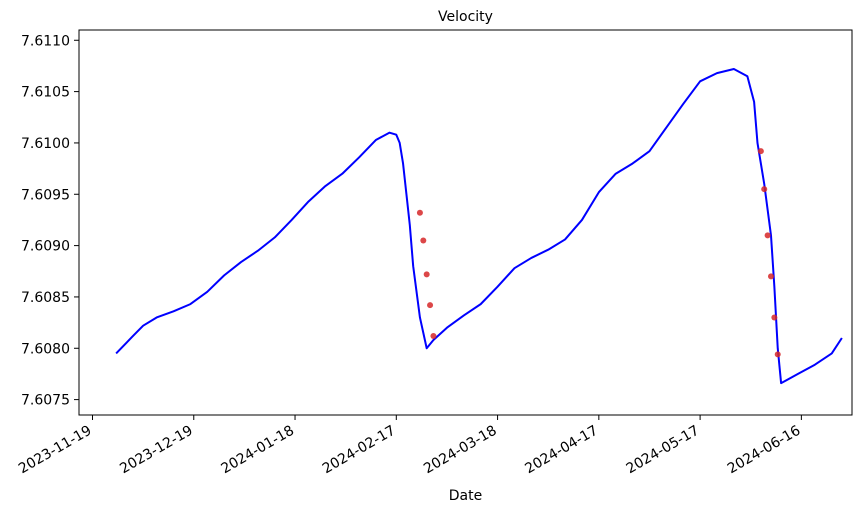 The width and height of the screenshot is (863, 522). What do you see at coordinates (156, 450) in the screenshot?
I see `x-tick-label: 2023-12-19` at bounding box center [156, 450].